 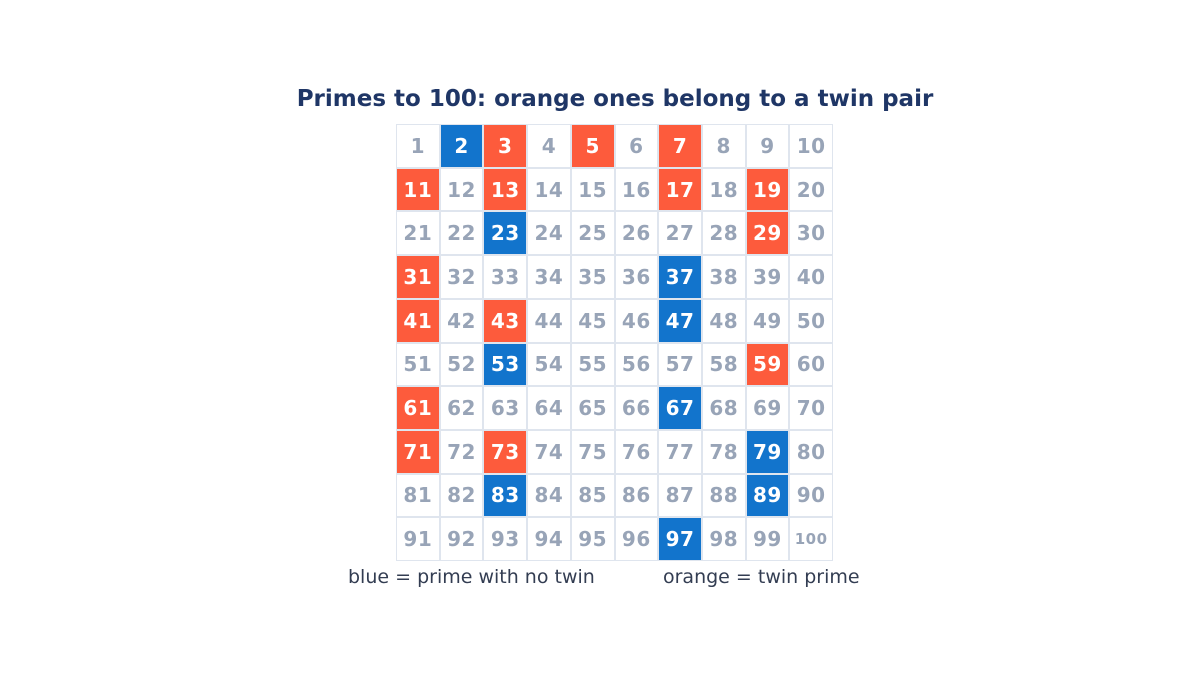 I want to click on composite-cell: 95, so click(x=592, y=539).